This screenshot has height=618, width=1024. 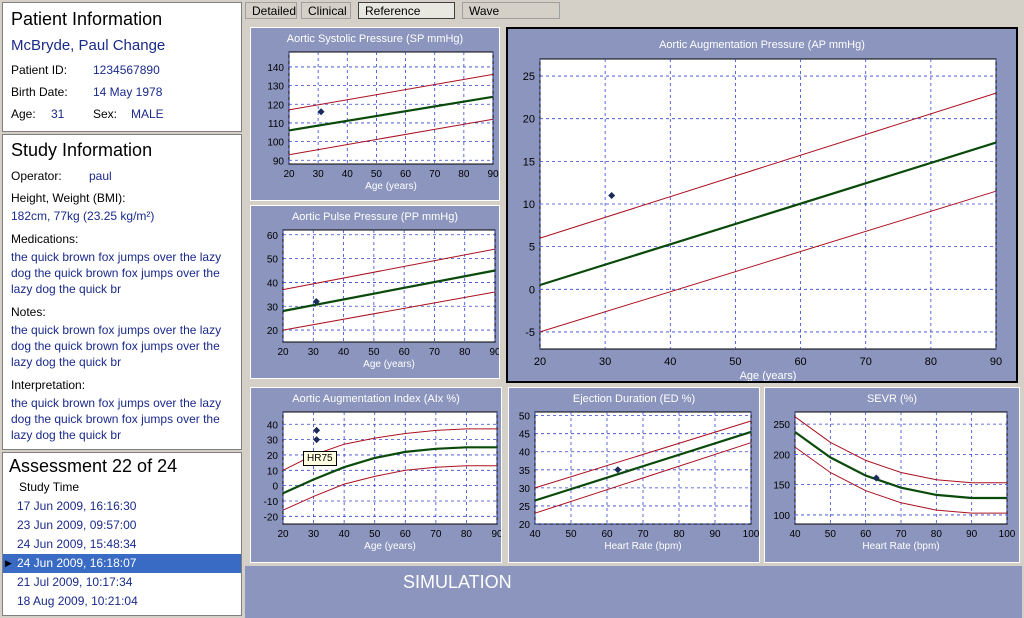 What do you see at coordinates (529, 162) in the screenshot?
I see `y-tick-label: 15` at bounding box center [529, 162].